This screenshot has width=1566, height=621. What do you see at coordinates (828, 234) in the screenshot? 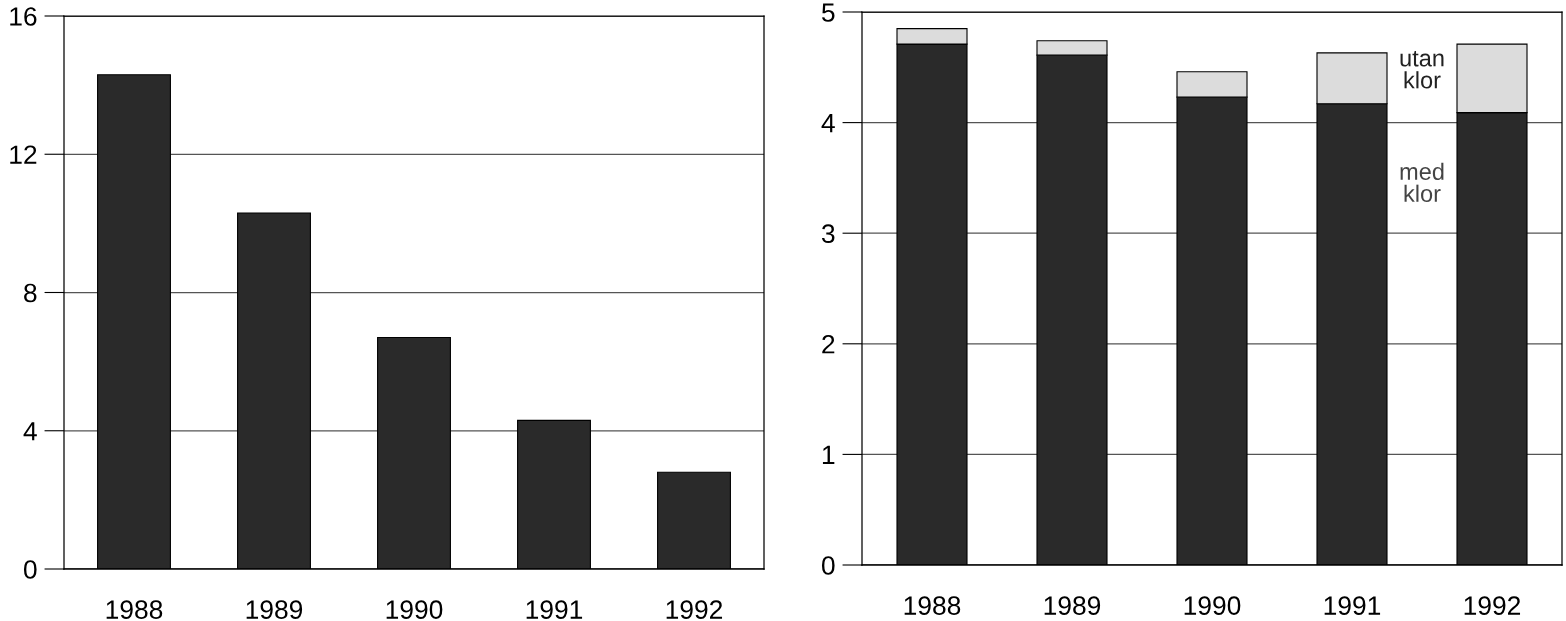
I see `y-tick-label: 3` at bounding box center [828, 234].